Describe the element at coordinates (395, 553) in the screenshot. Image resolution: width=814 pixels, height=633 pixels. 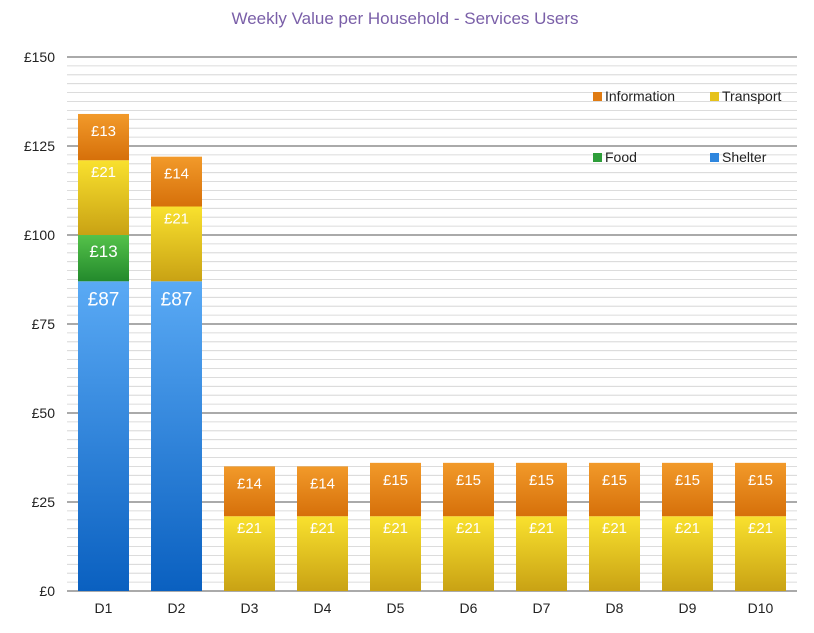
I see `bar-segment-transport-d5` at that location.